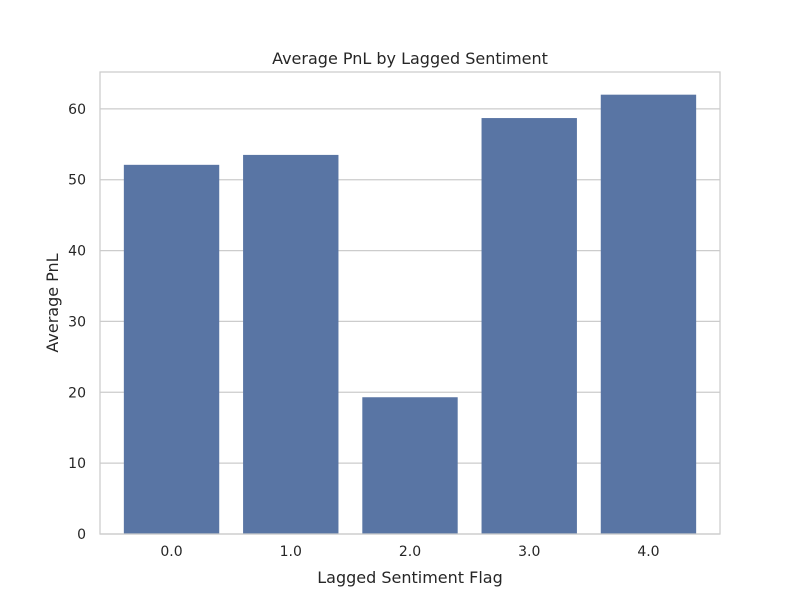 Image resolution: width=800 pixels, height=600 pixels. I want to click on x-axis-label: Lagged Sentiment Flag, so click(410, 577).